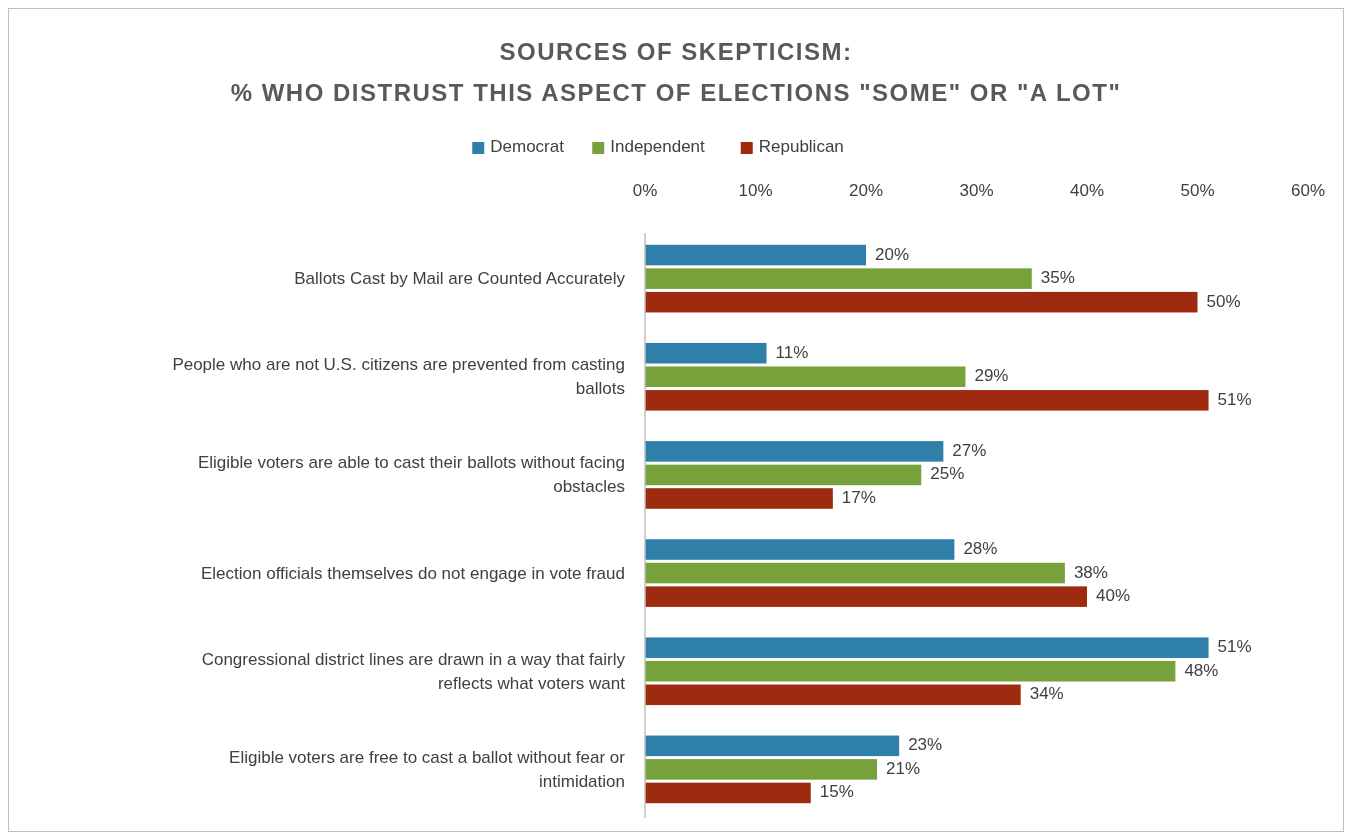 The width and height of the screenshot is (1352, 840). I want to click on legend-label: Republican, so click(801, 147).